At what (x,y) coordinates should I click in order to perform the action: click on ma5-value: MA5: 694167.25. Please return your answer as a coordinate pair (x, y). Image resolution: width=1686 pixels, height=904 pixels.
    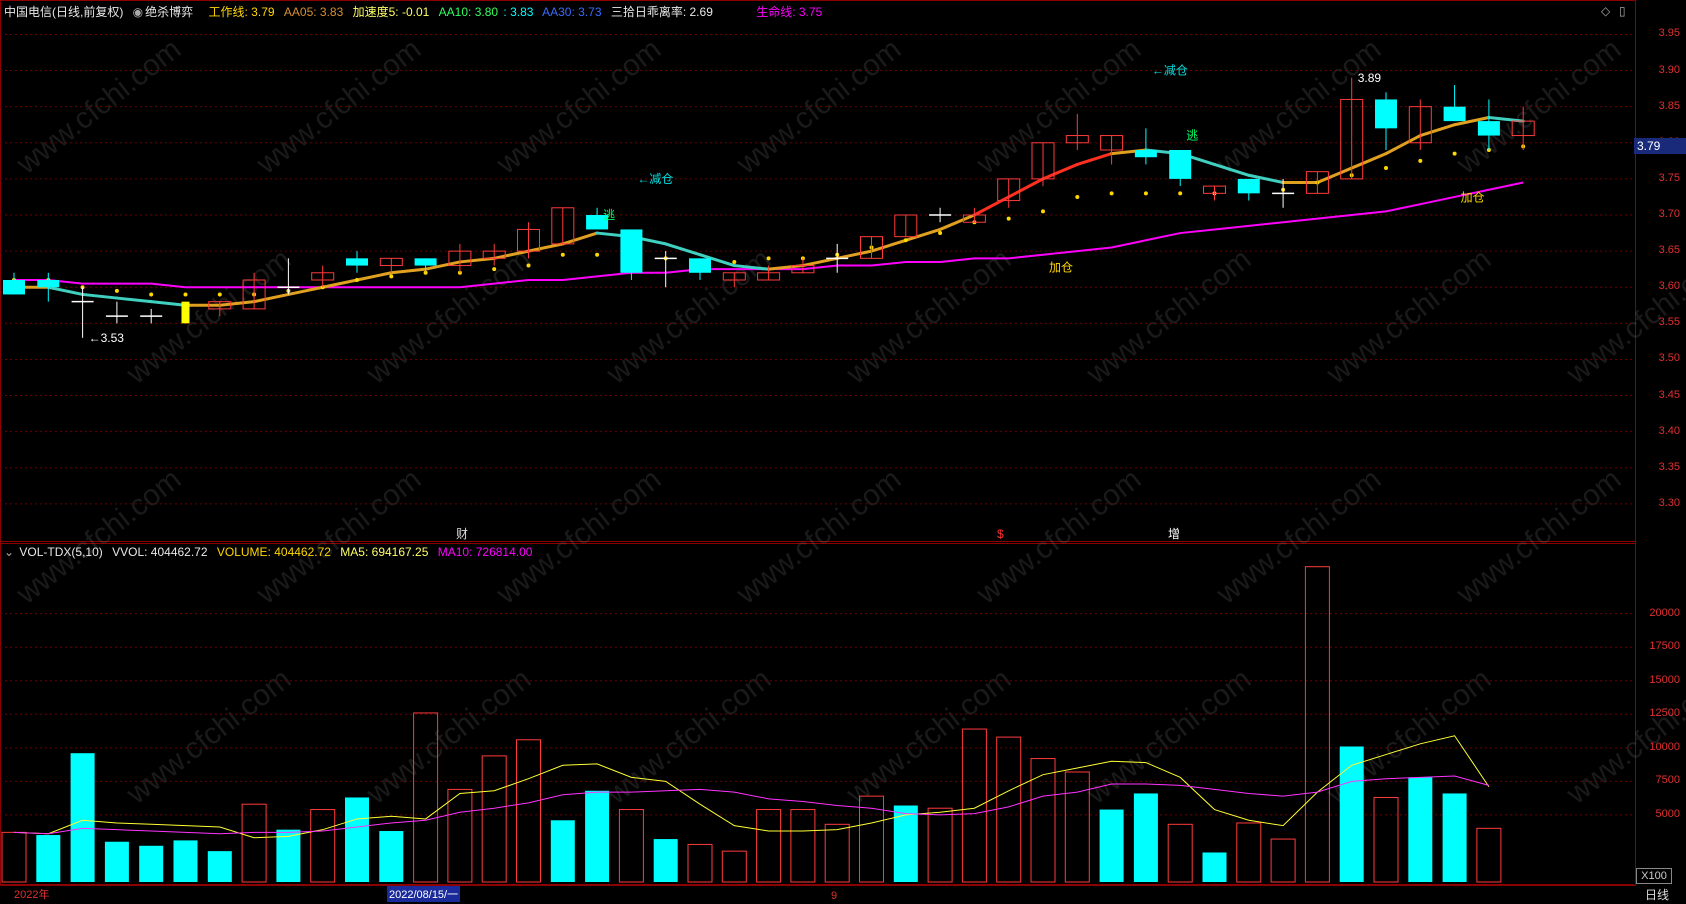
    Looking at the image, I should click on (384, 552).